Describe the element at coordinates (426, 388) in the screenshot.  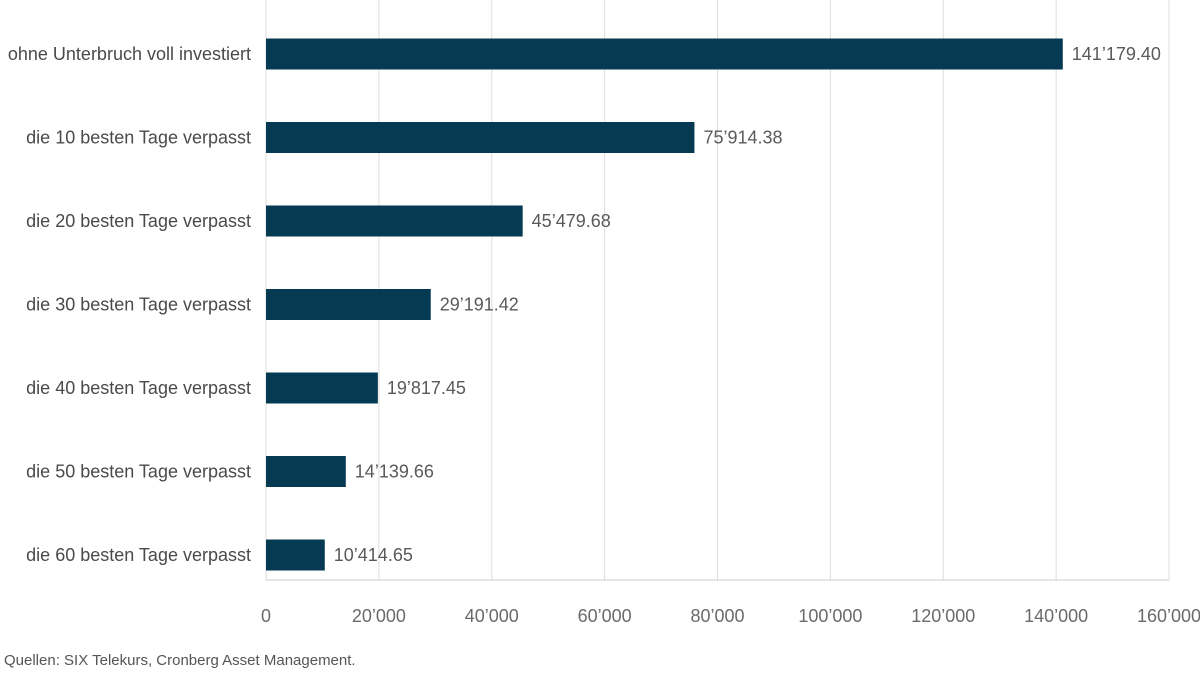
I see `value-label: 19’817.45` at that location.